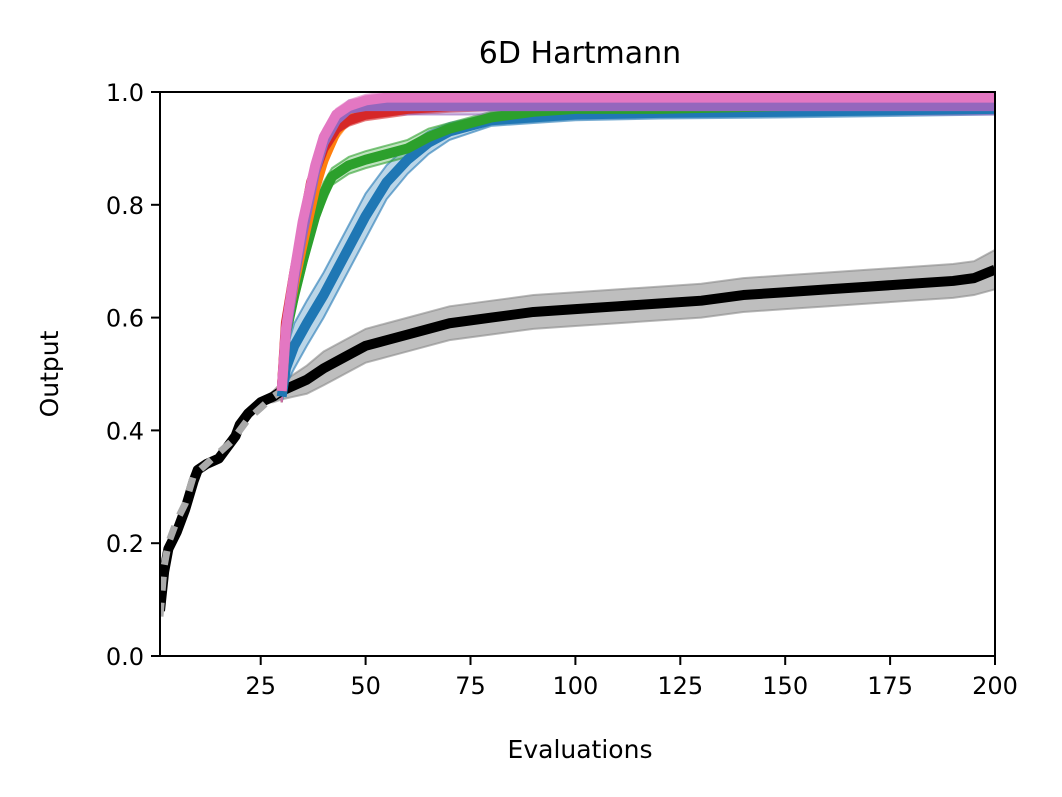 The image size is (1062, 797). Describe the element at coordinates (222, 502) in the screenshot. I see `series-1-line` at that location.